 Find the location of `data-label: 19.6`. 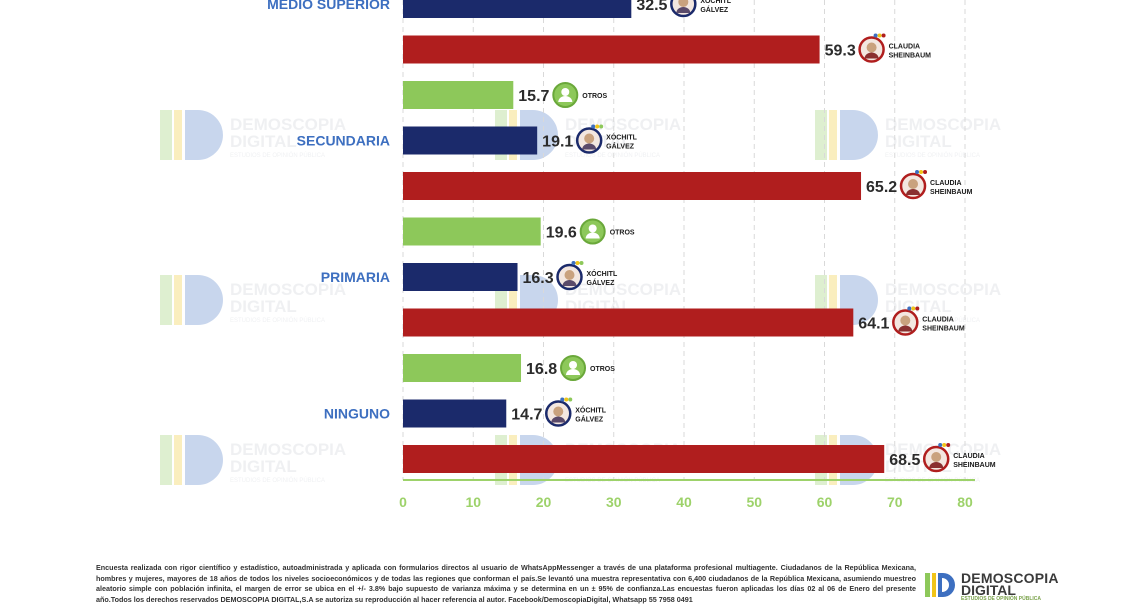

data-label: 19.6 is located at coordinates (561, 233).